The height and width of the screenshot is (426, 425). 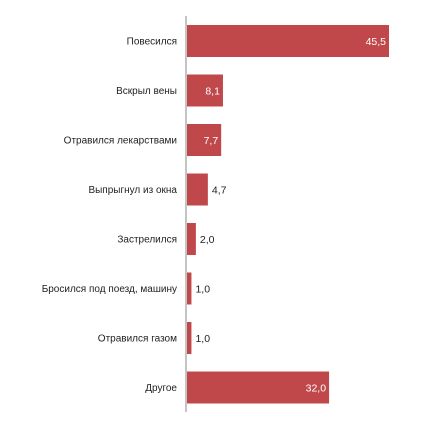 I want to click on value-label-3: 4,7, so click(x=219, y=191).